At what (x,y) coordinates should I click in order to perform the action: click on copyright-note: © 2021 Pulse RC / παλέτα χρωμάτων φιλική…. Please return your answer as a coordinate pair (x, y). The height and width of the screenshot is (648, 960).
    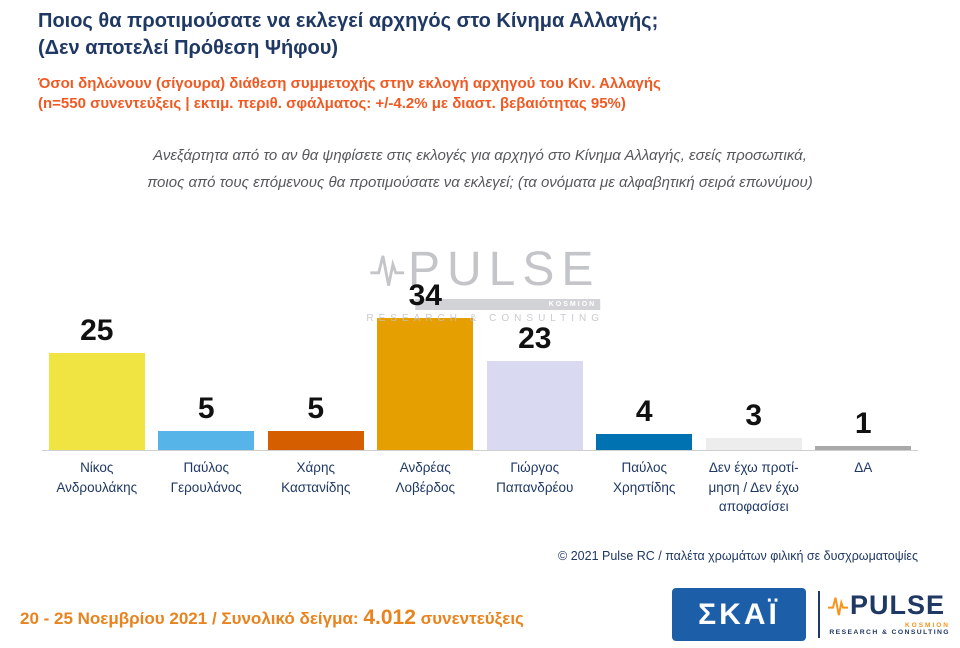
    Looking at the image, I should click on (738, 556).